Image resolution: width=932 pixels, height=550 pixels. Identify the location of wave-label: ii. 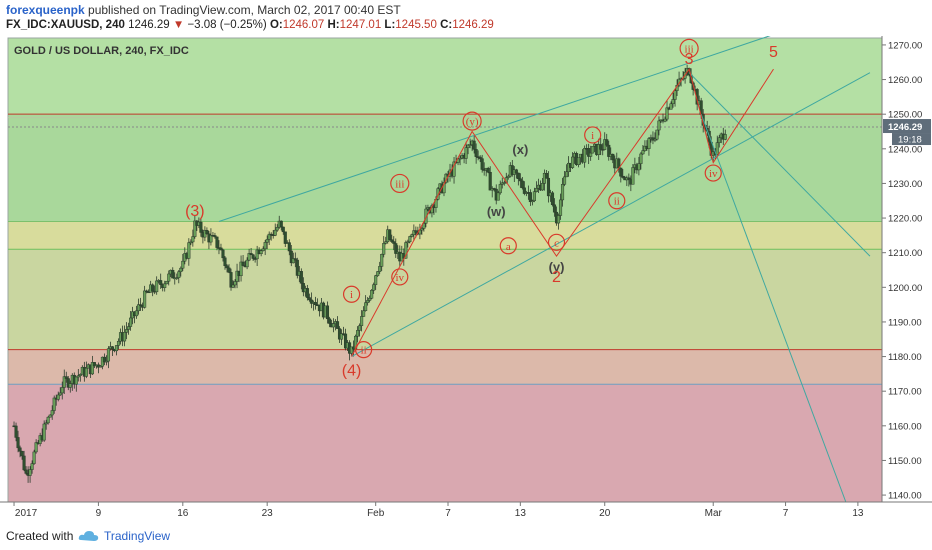
(364, 351).